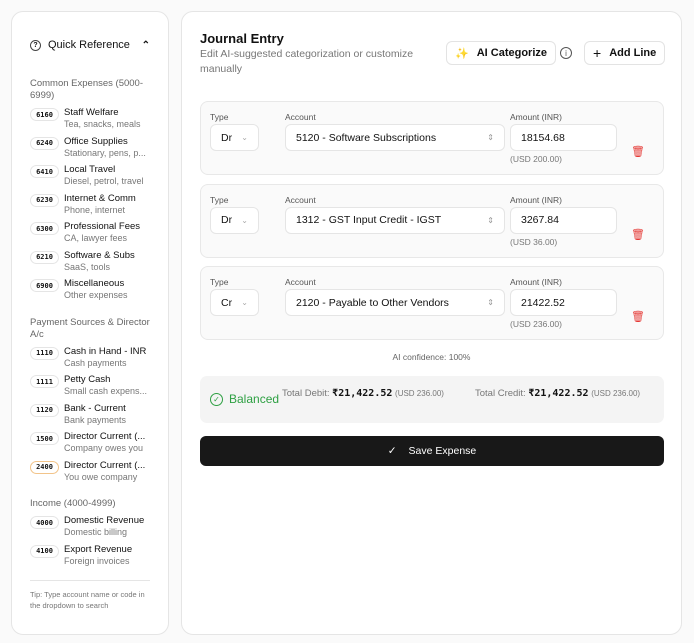  I want to click on account-desc: SaaS, tools, so click(87, 266).